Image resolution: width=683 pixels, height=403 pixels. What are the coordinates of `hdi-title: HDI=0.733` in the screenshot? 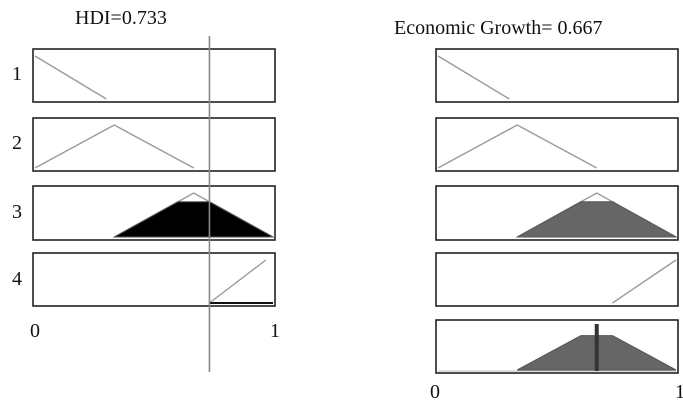 It's located at (121, 18).